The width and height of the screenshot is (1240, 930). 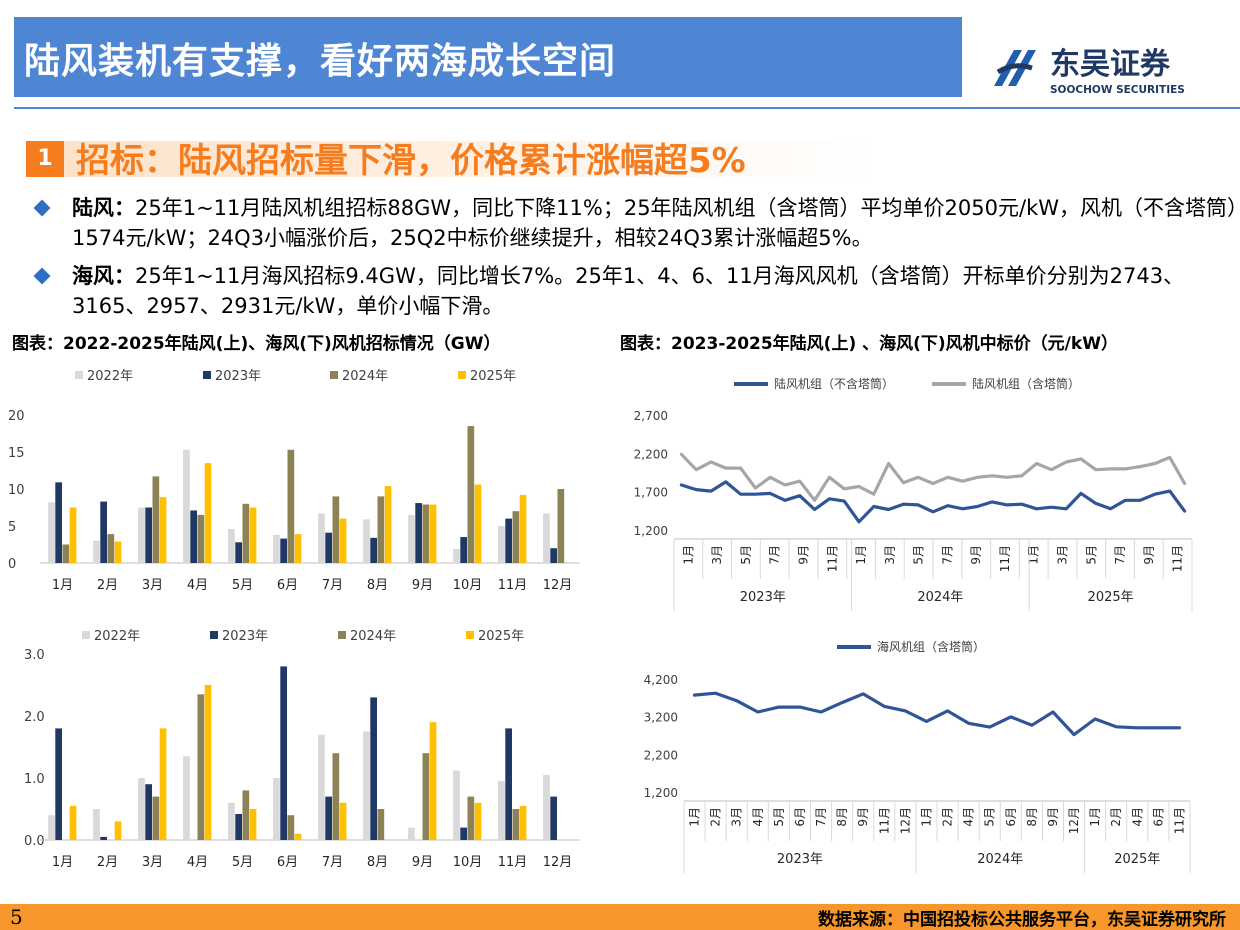 I want to click on legend-label: 2024年, so click(x=365, y=376).